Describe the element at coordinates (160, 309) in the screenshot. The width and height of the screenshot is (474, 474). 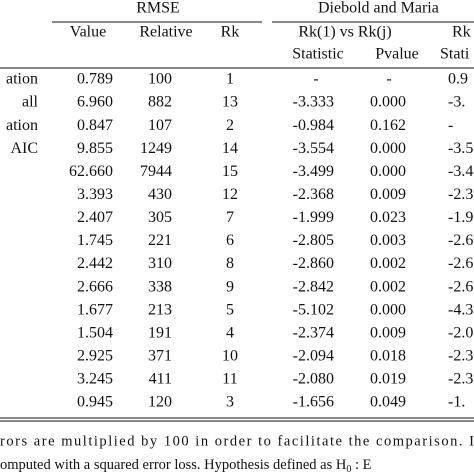
I see `rmse-relative: 213` at that location.